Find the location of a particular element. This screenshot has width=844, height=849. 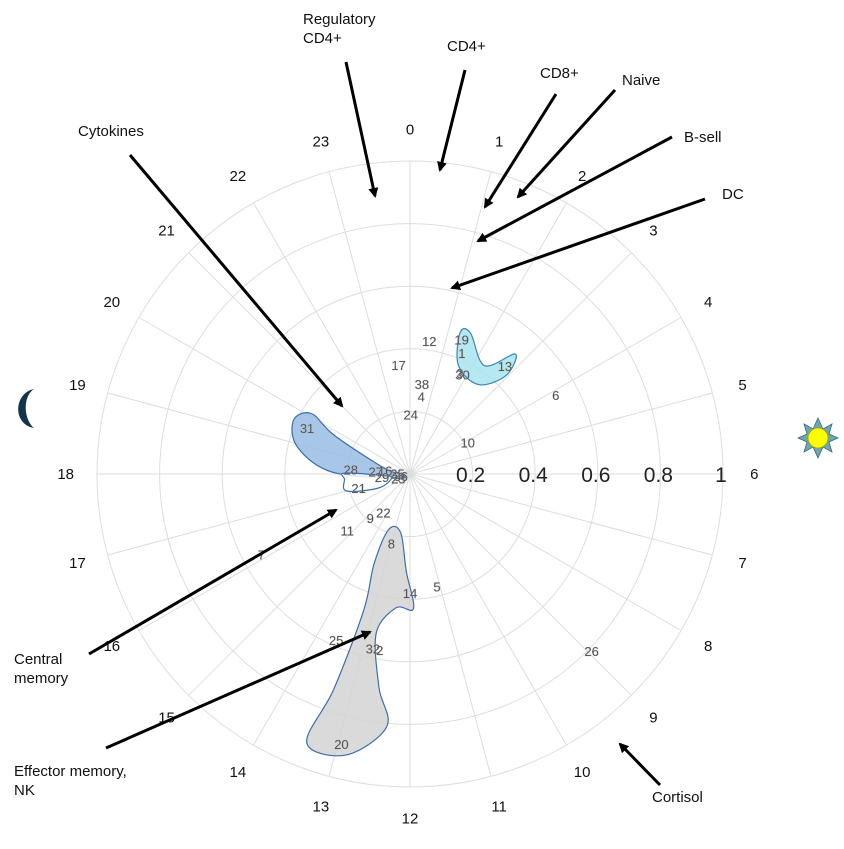

data-point-label: 19 is located at coordinates (461, 340).